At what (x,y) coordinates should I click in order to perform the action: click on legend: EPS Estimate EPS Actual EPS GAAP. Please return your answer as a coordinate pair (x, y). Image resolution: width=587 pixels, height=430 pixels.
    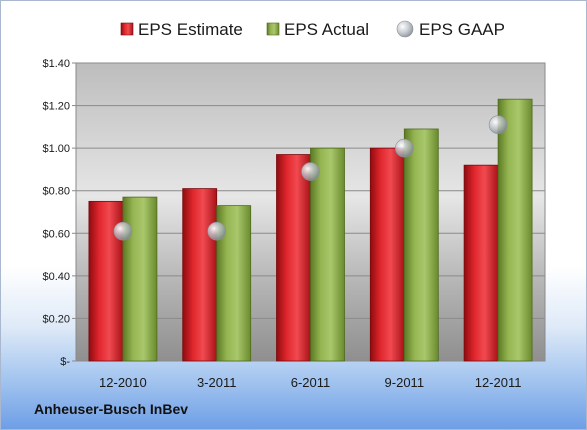
    Looking at the image, I should click on (312, 29).